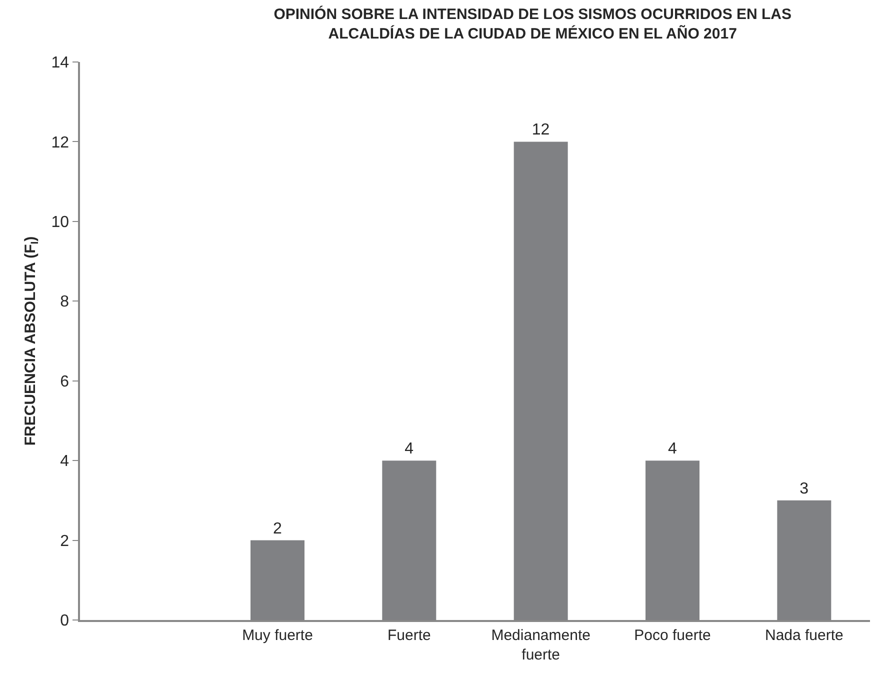 The width and height of the screenshot is (876, 682). Describe the element at coordinates (65, 541) in the screenshot. I see `y-tick-label: 2` at that location.